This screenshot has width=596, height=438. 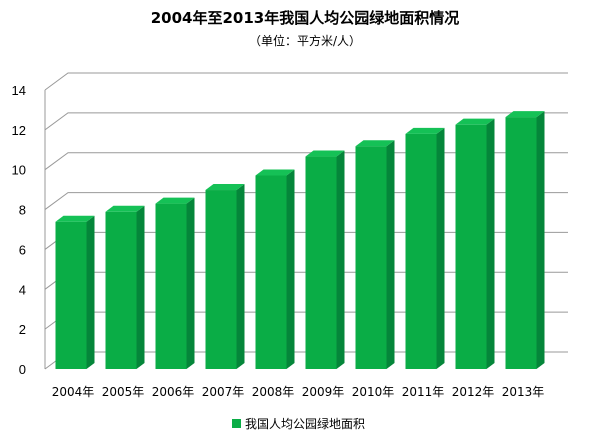 I want to click on x-category-label: 2013年, so click(x=523, y=392).